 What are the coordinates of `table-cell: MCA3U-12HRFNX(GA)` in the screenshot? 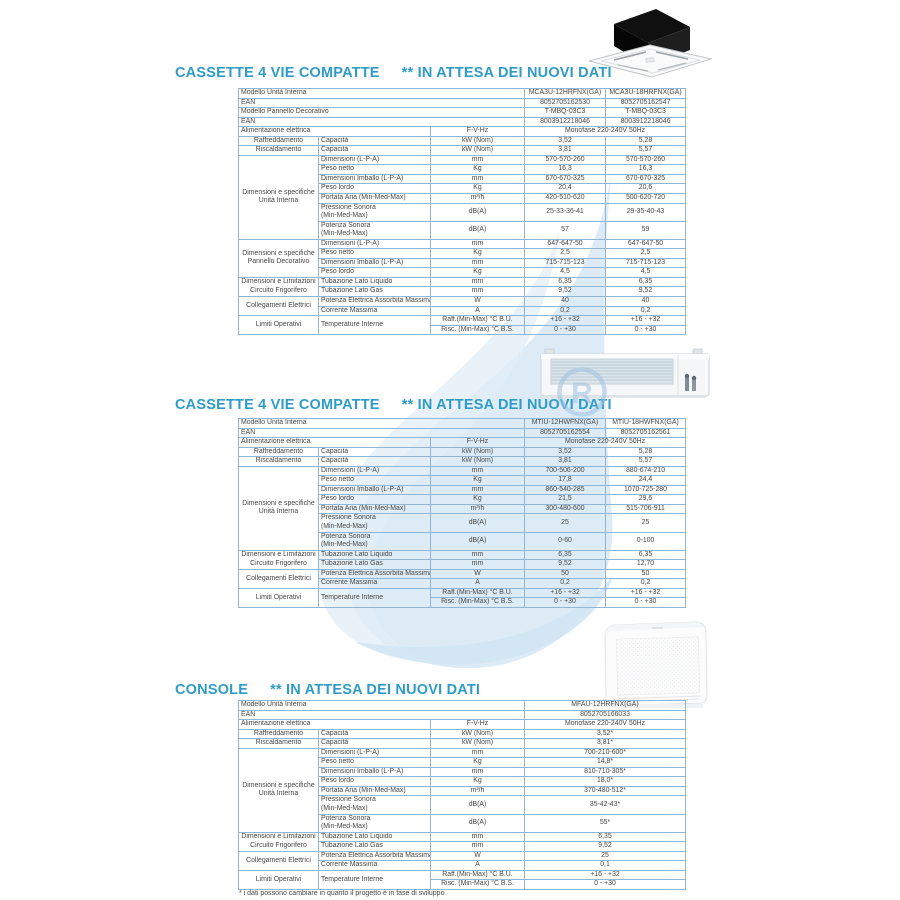 It's located at (565, 93).